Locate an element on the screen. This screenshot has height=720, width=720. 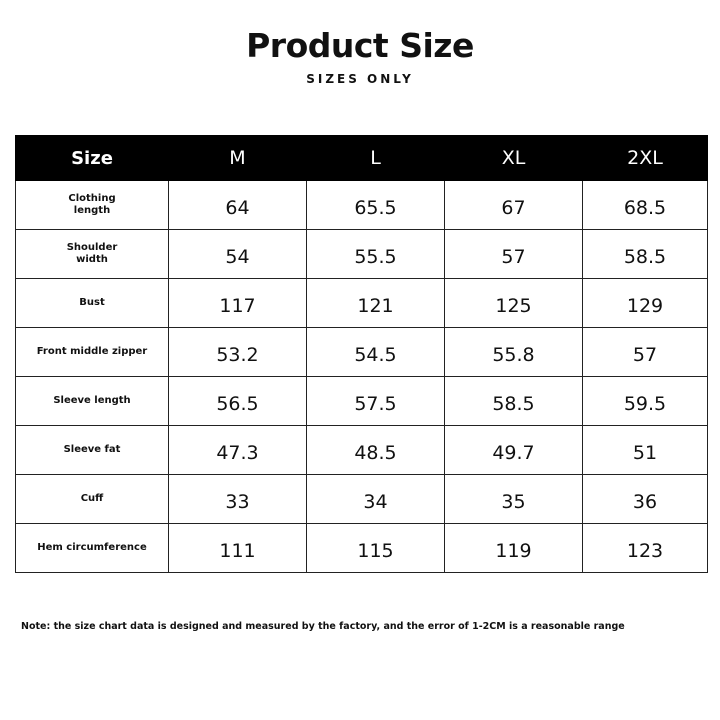
table-row: Shoulder width 54 55.5 57 58.5 is located at coordinates (361, 254).